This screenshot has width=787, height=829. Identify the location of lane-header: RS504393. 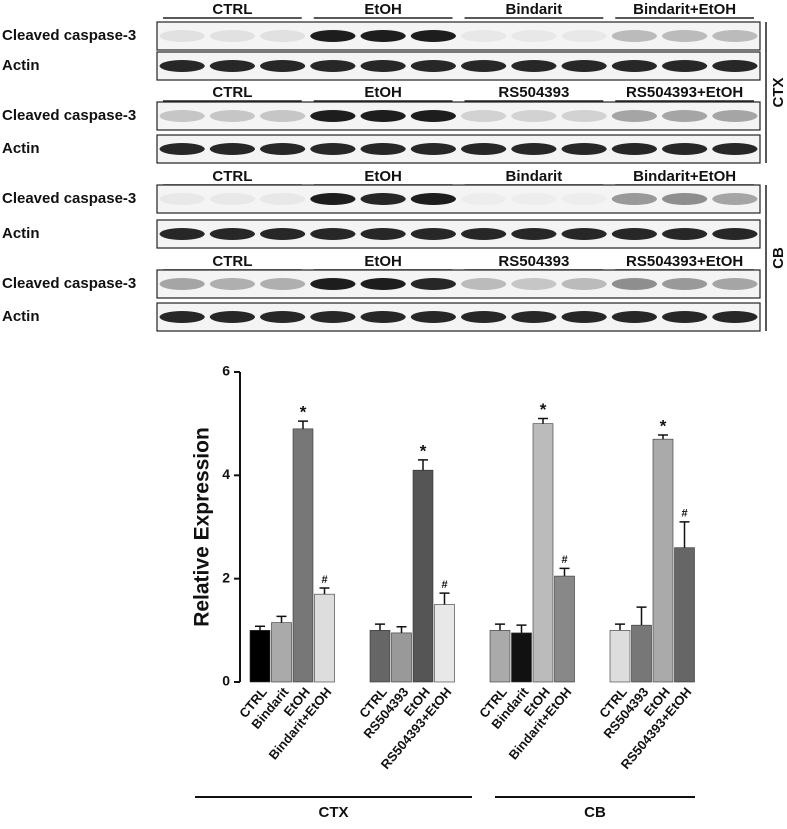
(533, 261).